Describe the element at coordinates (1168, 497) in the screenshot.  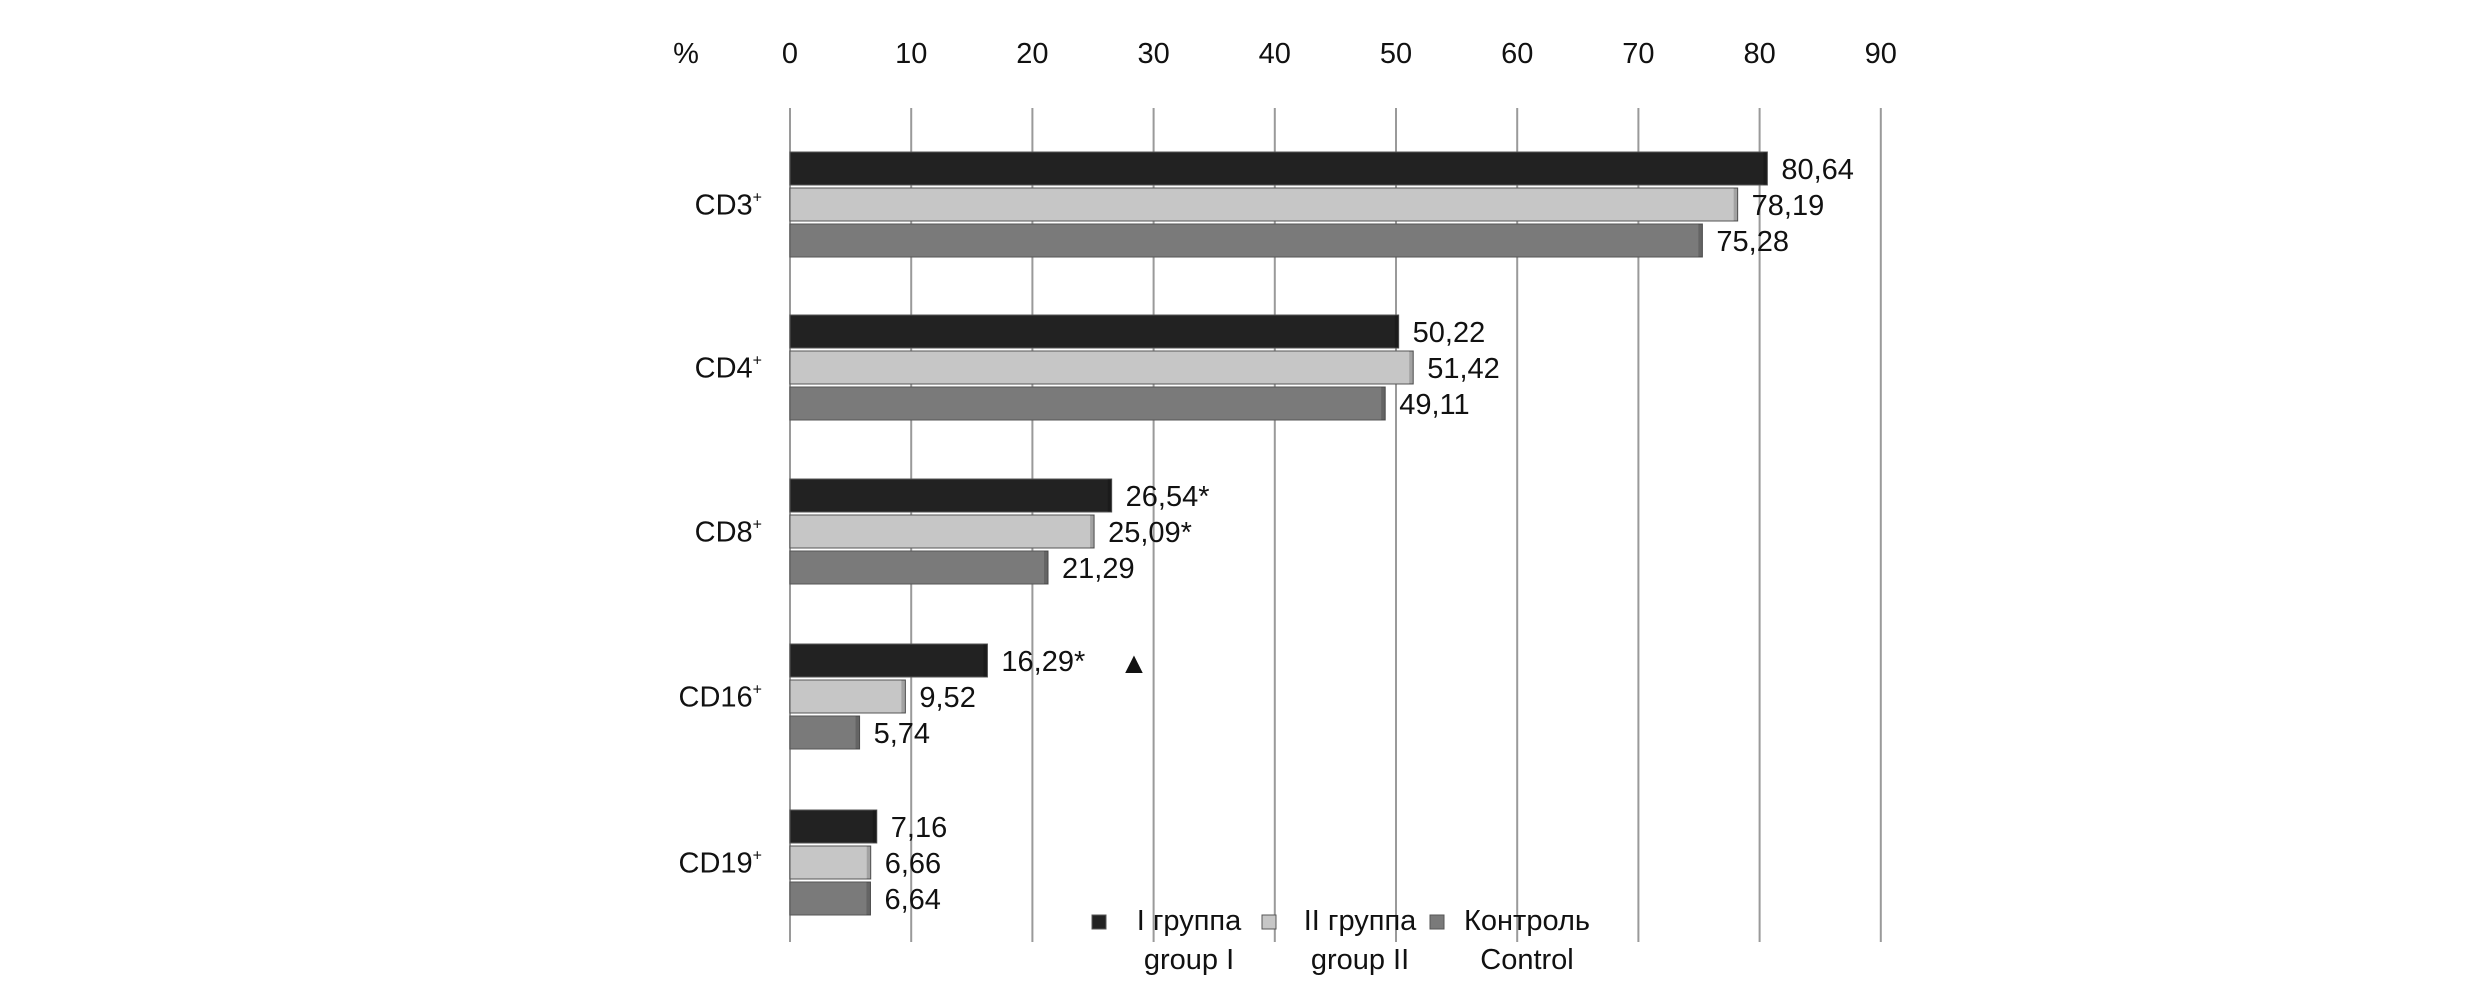
I see `data-label: 26,54*` at that location.